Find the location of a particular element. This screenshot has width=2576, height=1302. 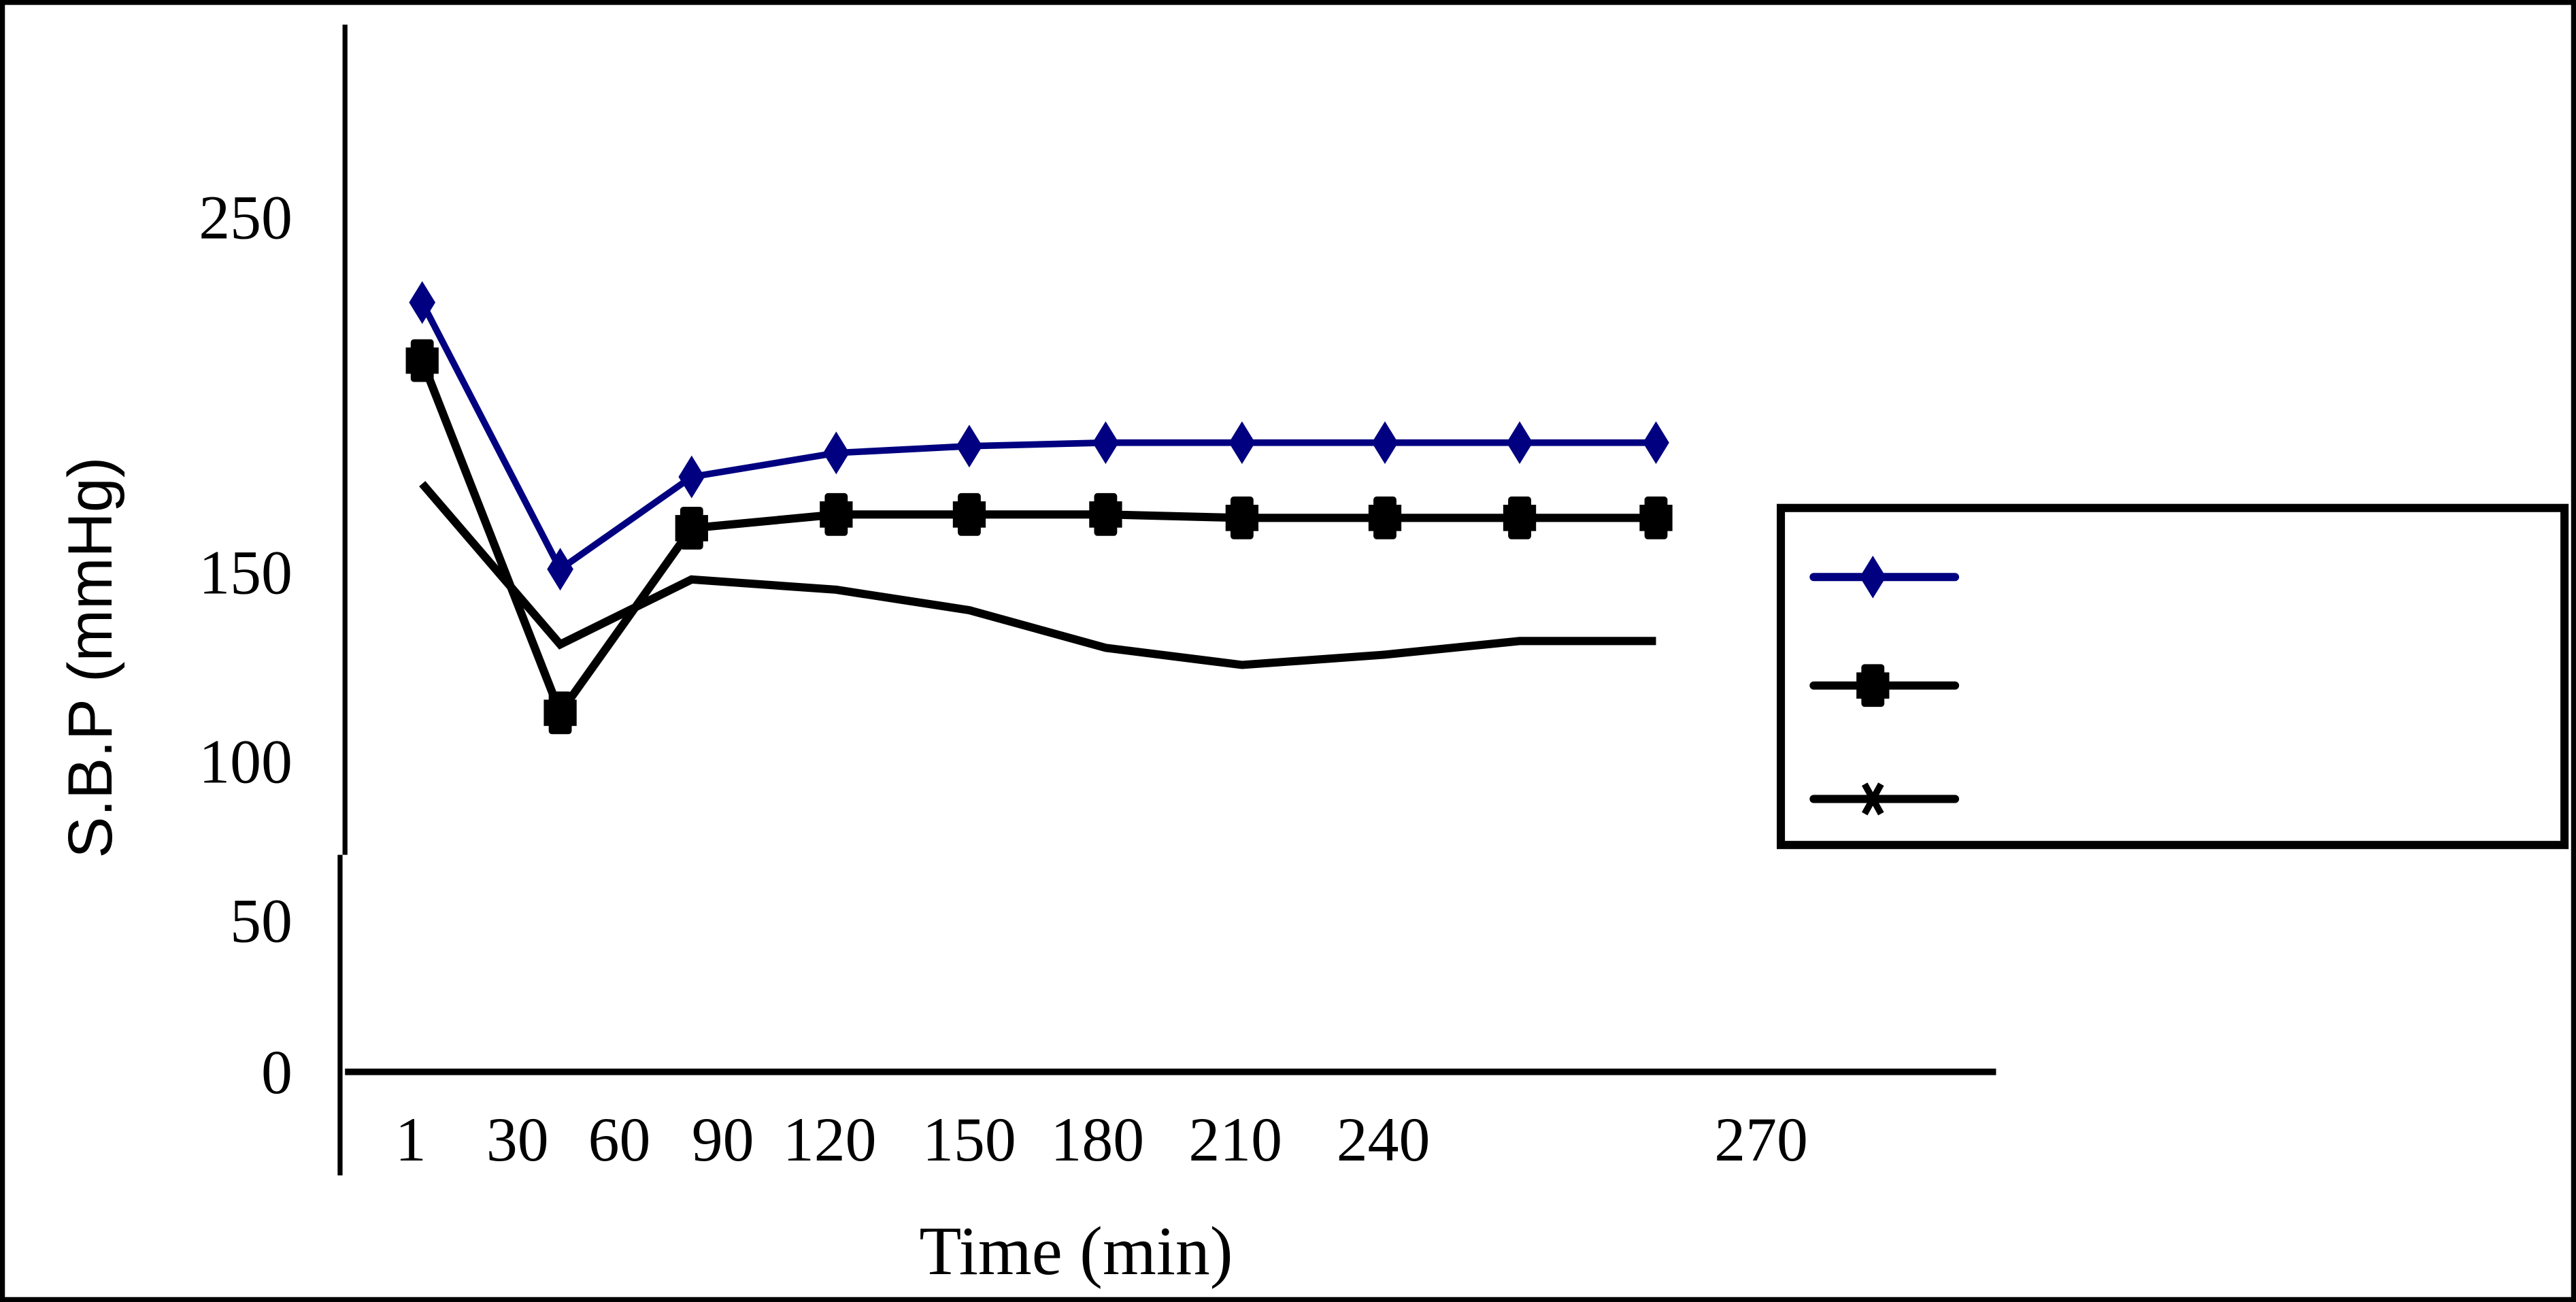

legend-box is located at coordinates (2173, 676).